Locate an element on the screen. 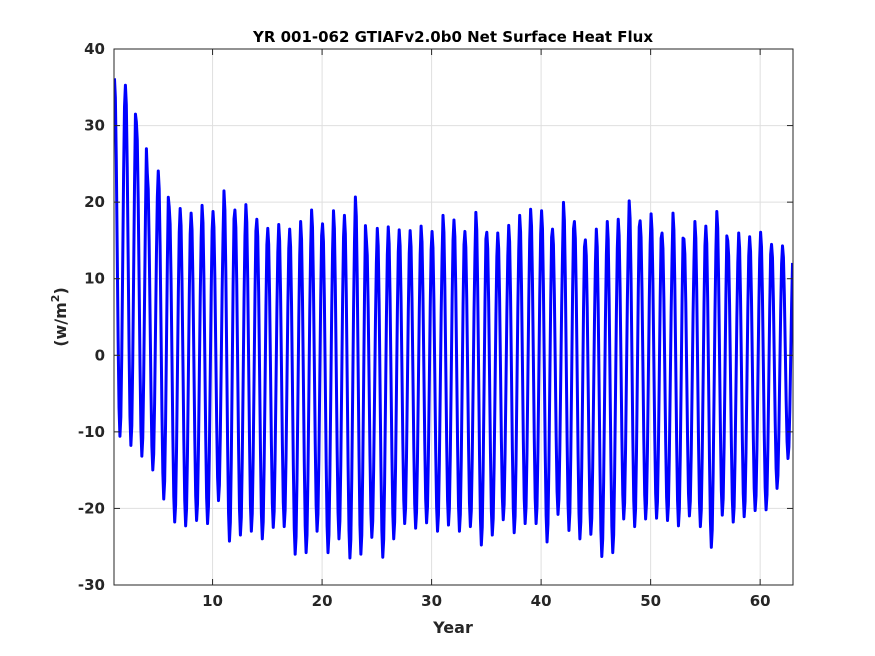 Image resolution: width=875 pixels, height=656 pixels. y-tick-label: 10 is located at coordinates (94, 279).